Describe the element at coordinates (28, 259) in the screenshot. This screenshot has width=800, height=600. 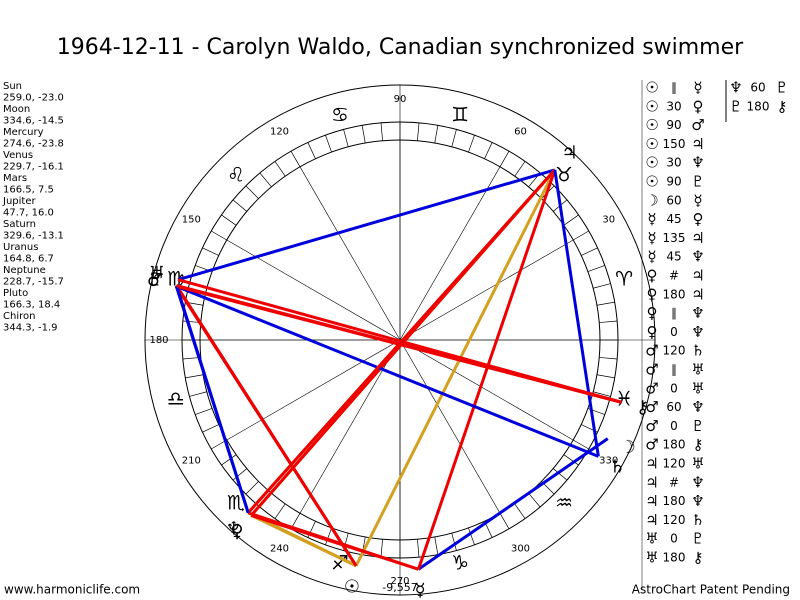
I see `planet-position: 164.8, 6.7` at that location.